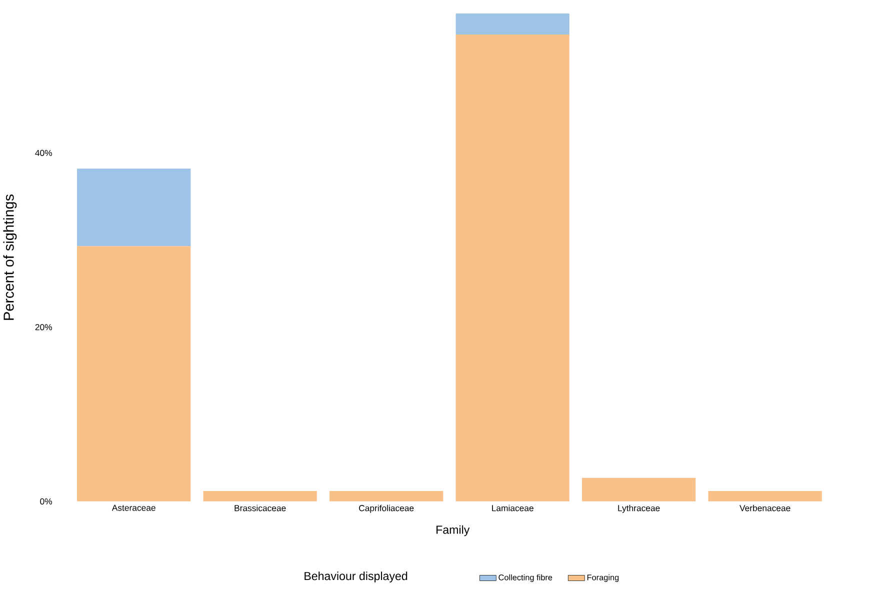  I want to click on x-tick-label: Caprifoliaceae, so click(386, 509).